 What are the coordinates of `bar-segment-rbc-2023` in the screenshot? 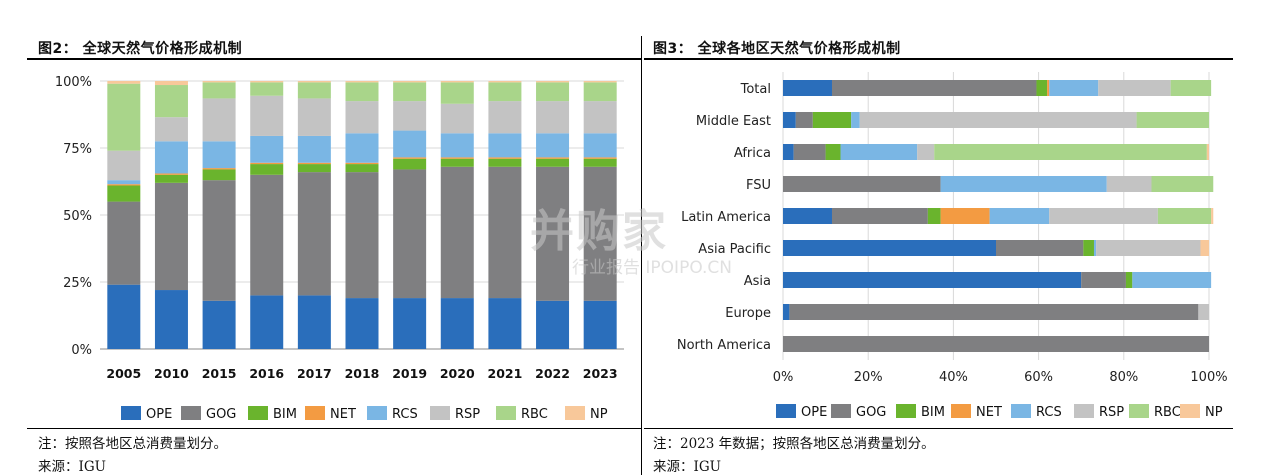 It's located at (600, 92).